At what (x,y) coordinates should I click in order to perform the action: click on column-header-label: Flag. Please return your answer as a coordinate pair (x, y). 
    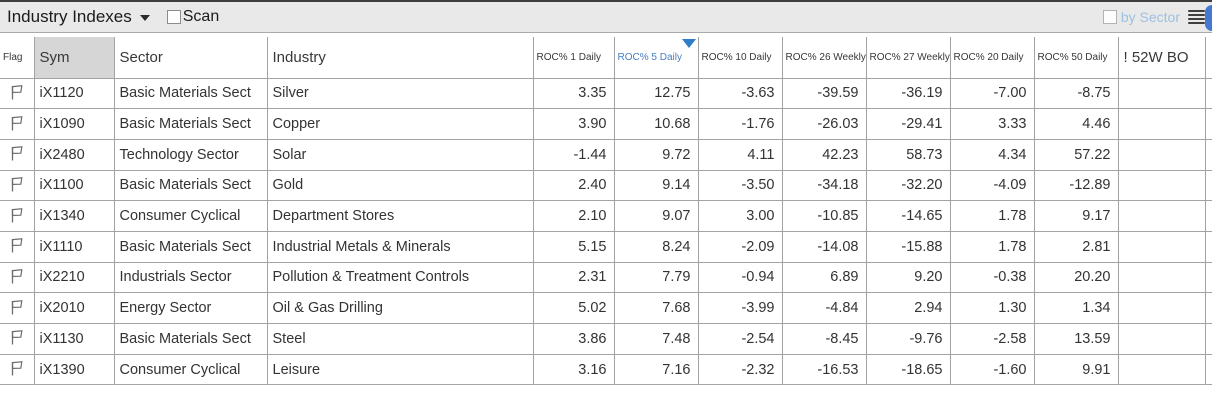
    Looking at the image, I should click on (13, 57).